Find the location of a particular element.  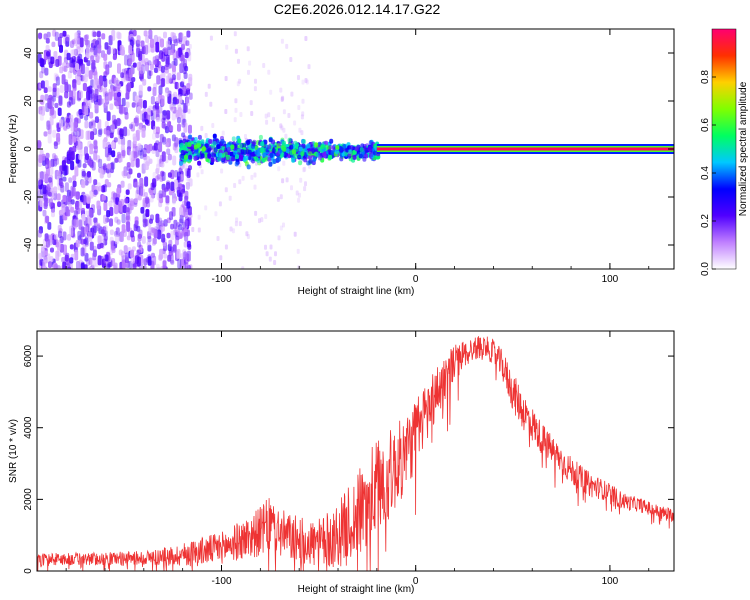

spectrogram-x-tick-label: 0 is located at coordinates (416, 279).